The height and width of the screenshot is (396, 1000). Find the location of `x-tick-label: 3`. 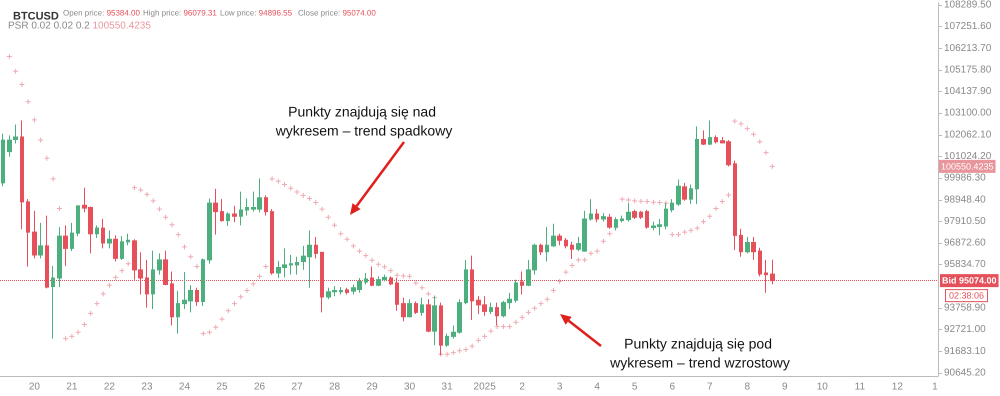

x-tick-label: 3 is located at coordinates (559, 387).